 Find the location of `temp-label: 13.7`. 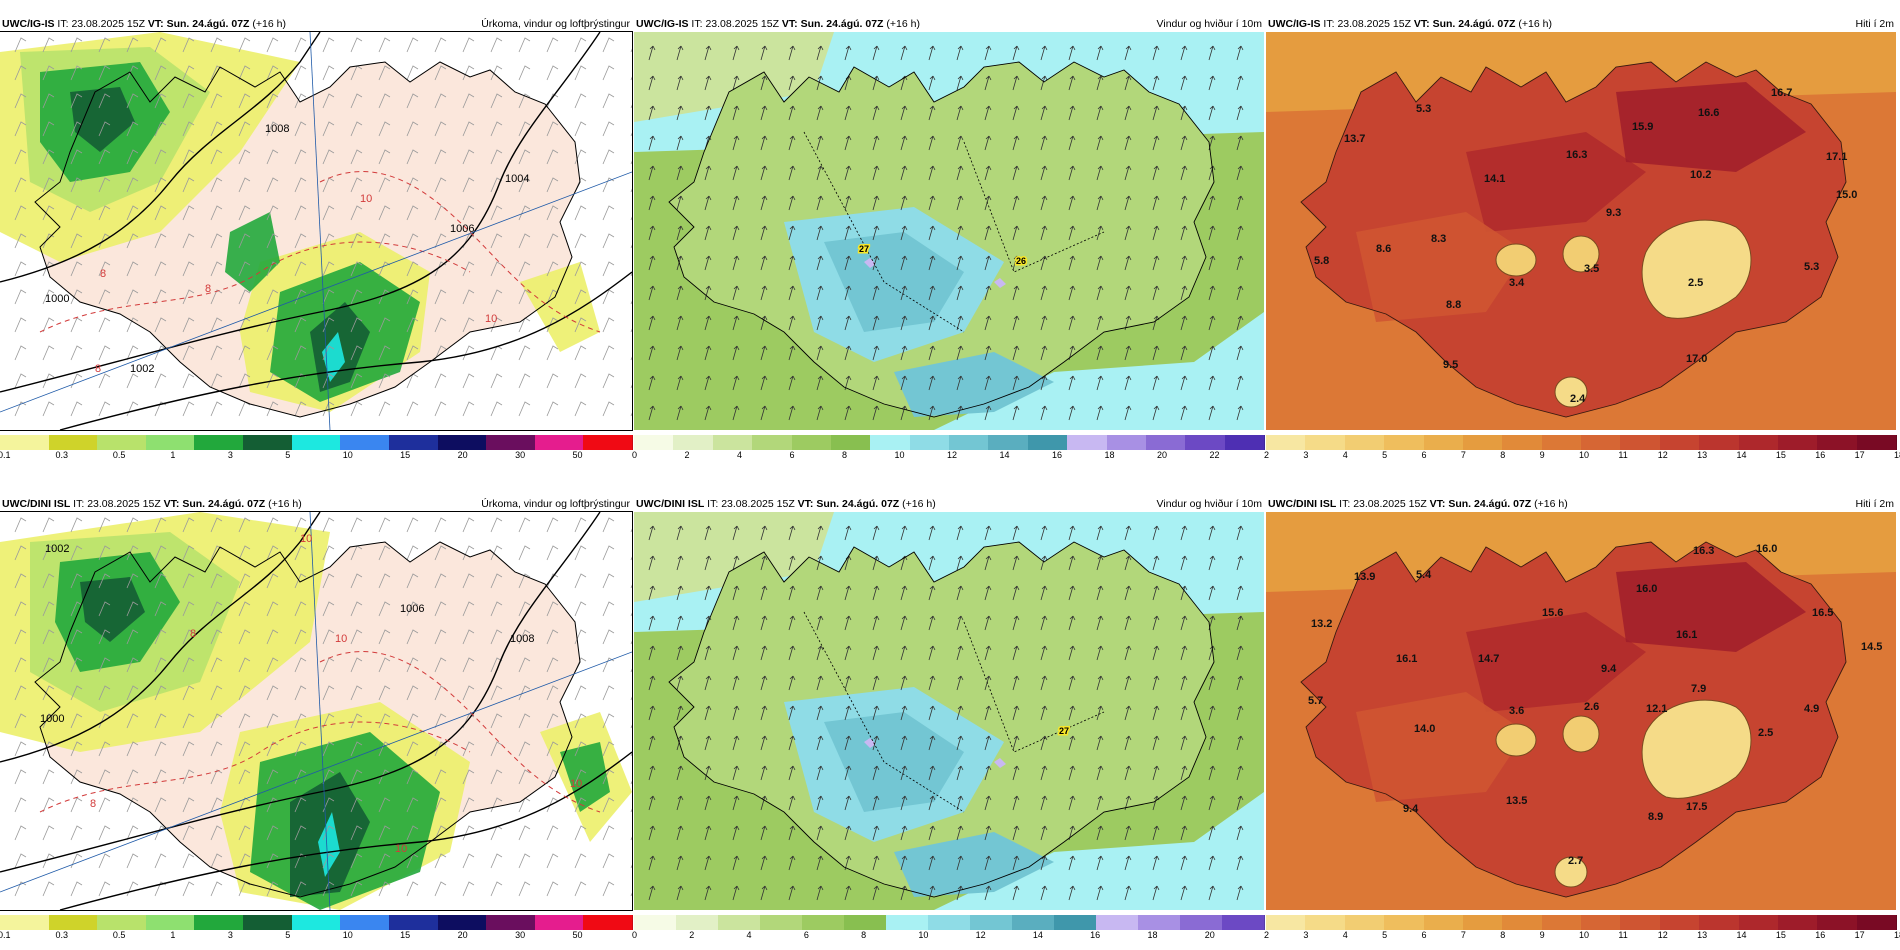

temp-label: 13.7 is located at coordinates (1354, 139).